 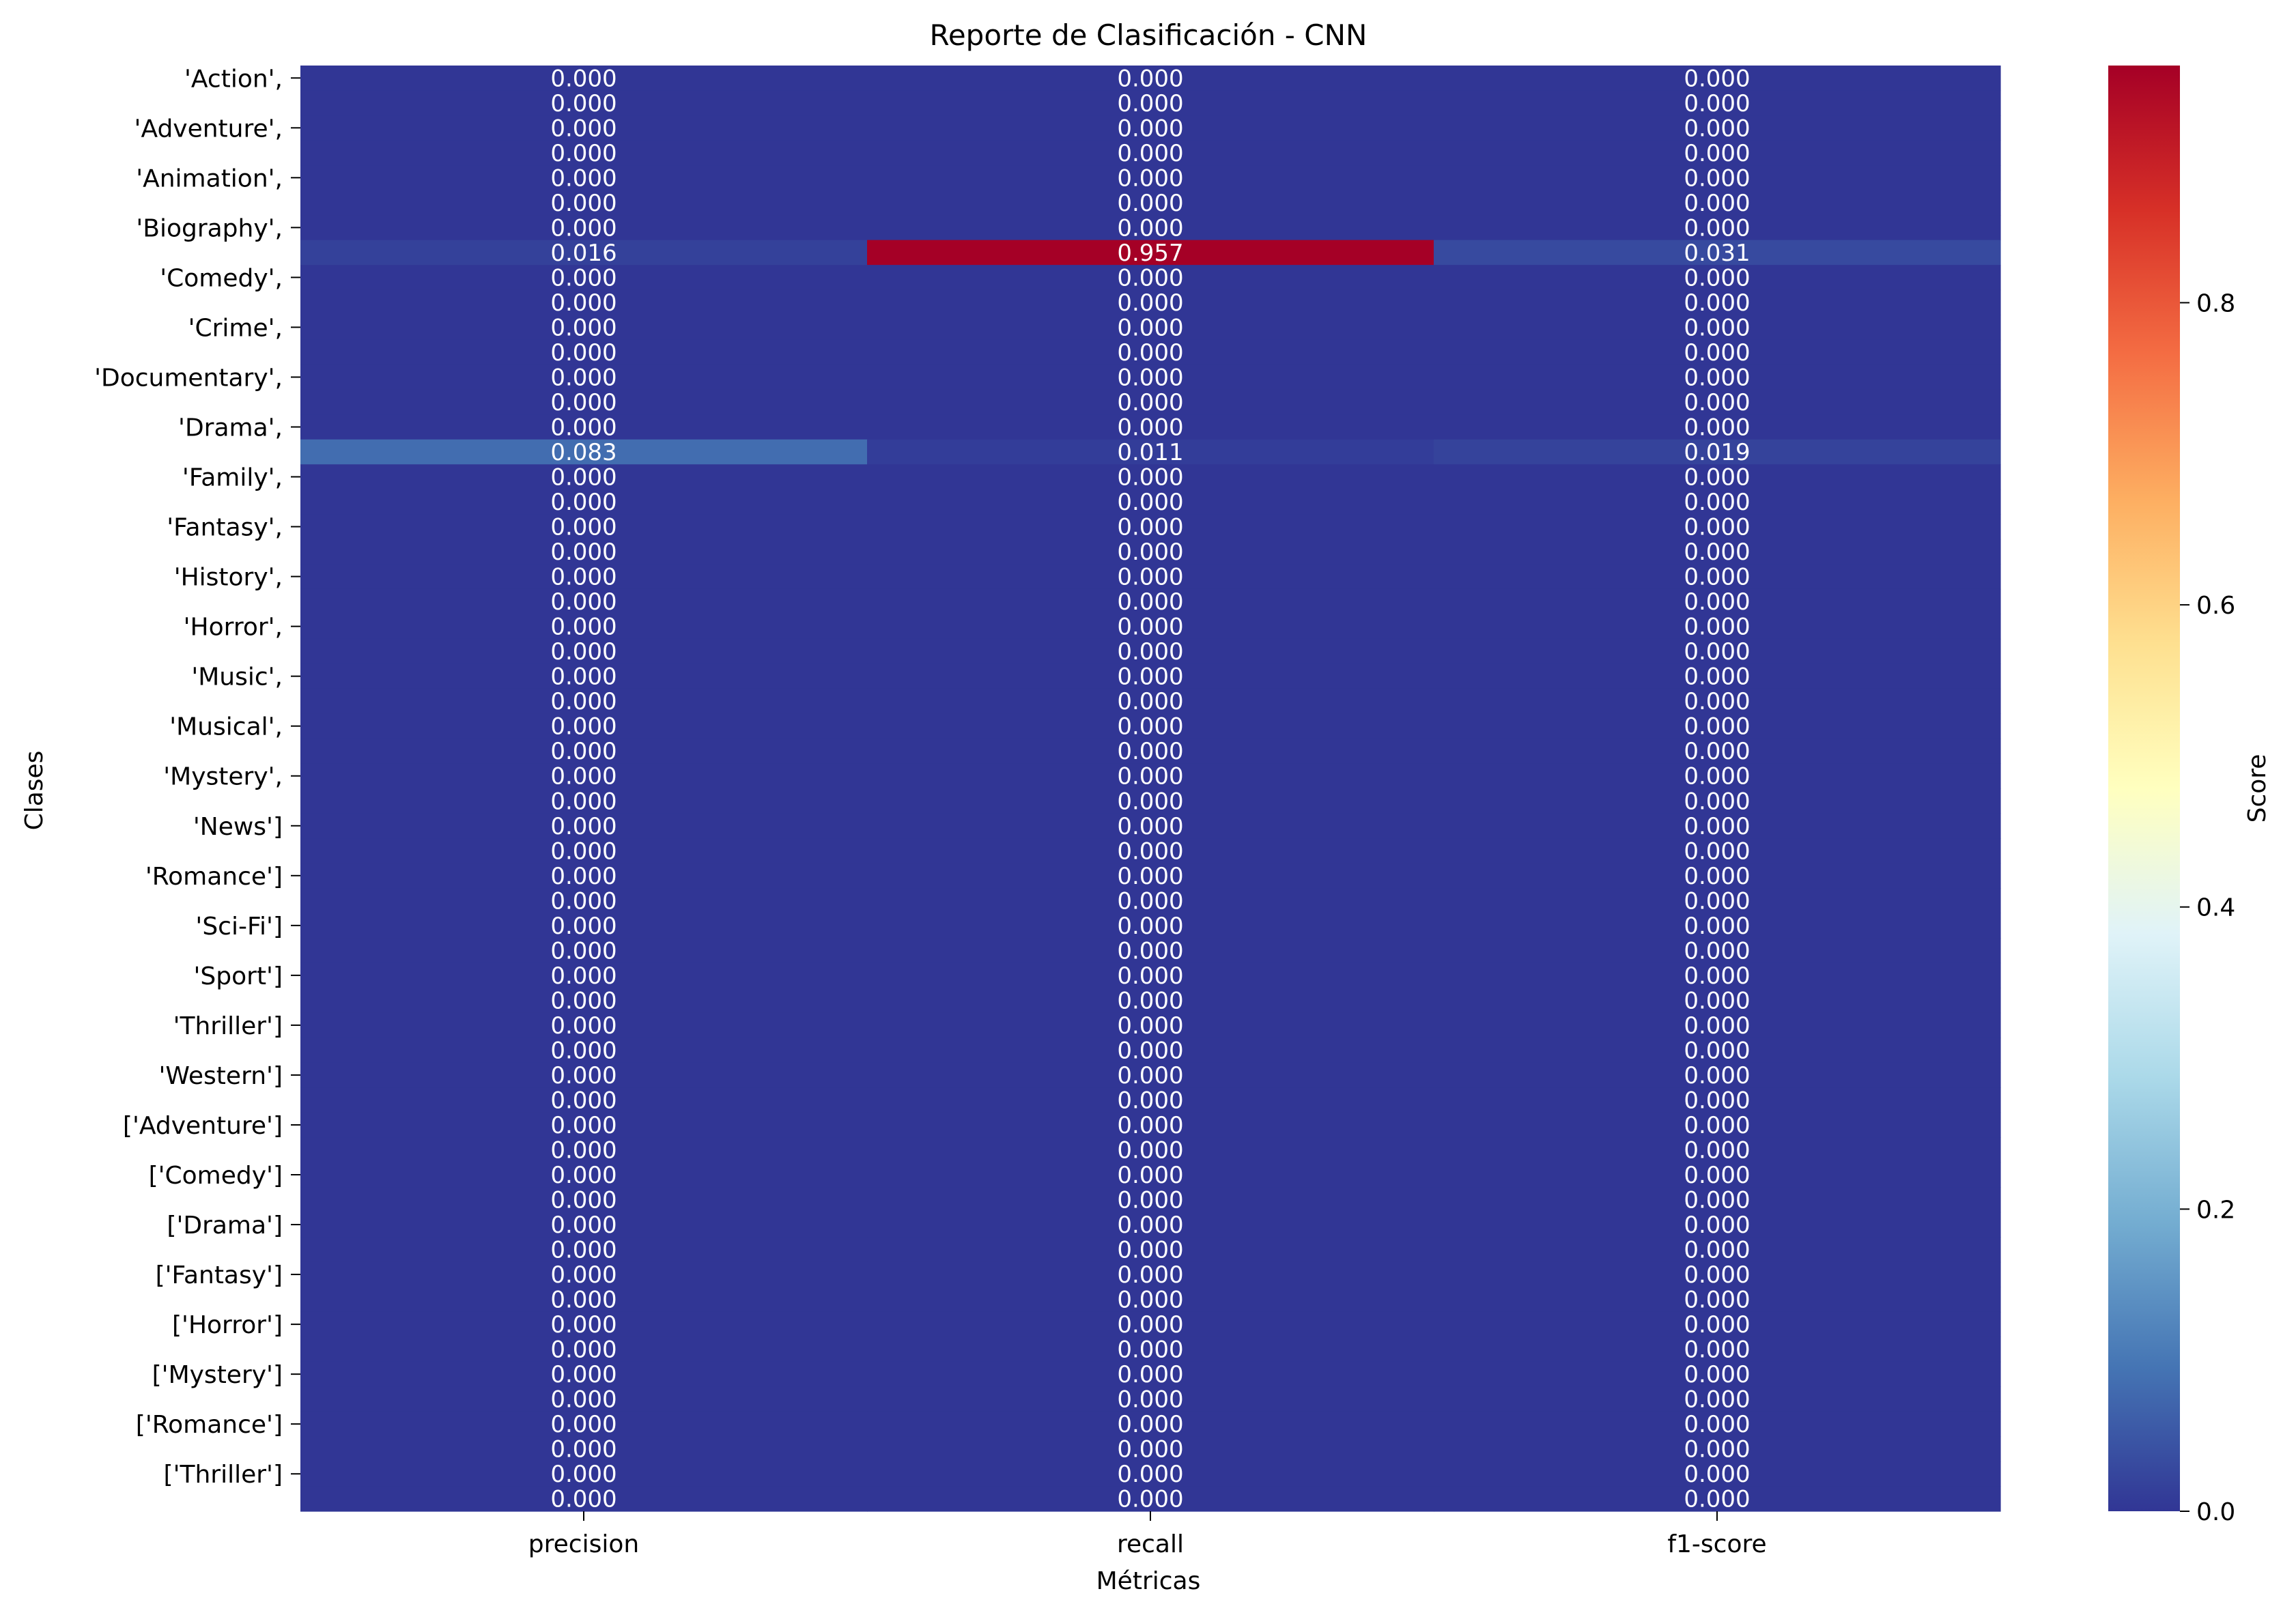 What do you see at coordinates (1148, 35) in the screenshot?
I see `chart-title: Reporte de Clasificación - CNN` at bounding box center [1148, 35].